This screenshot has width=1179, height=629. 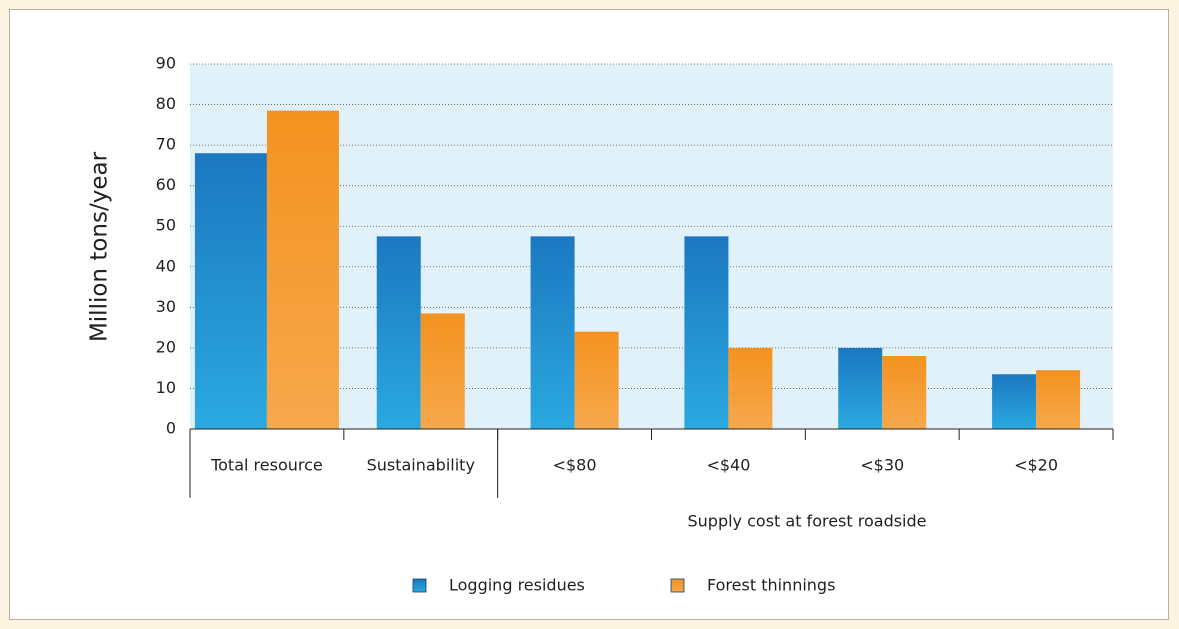 I want to click on y-tick-label: 10, so click(x=166, y=387).